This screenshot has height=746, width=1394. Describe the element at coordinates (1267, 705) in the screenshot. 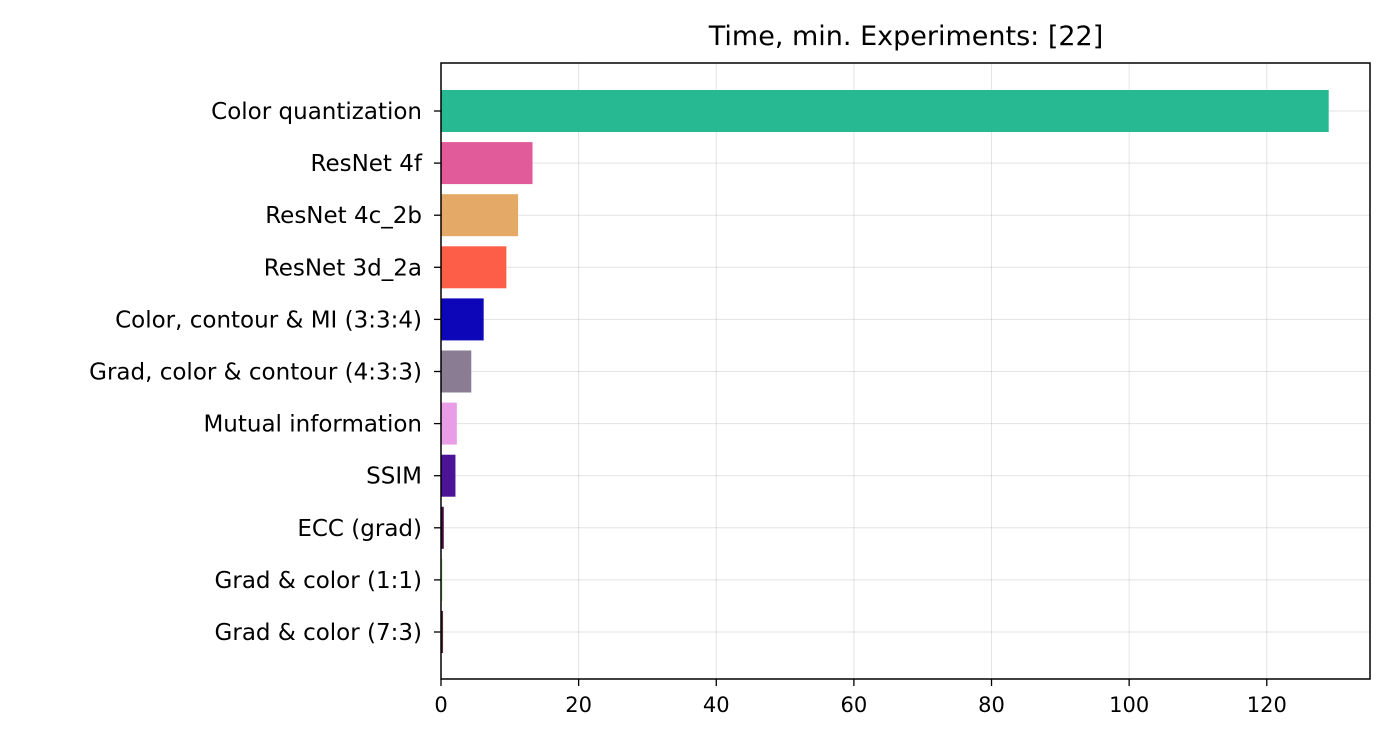

I see `x-tick-label: 120` at that location.